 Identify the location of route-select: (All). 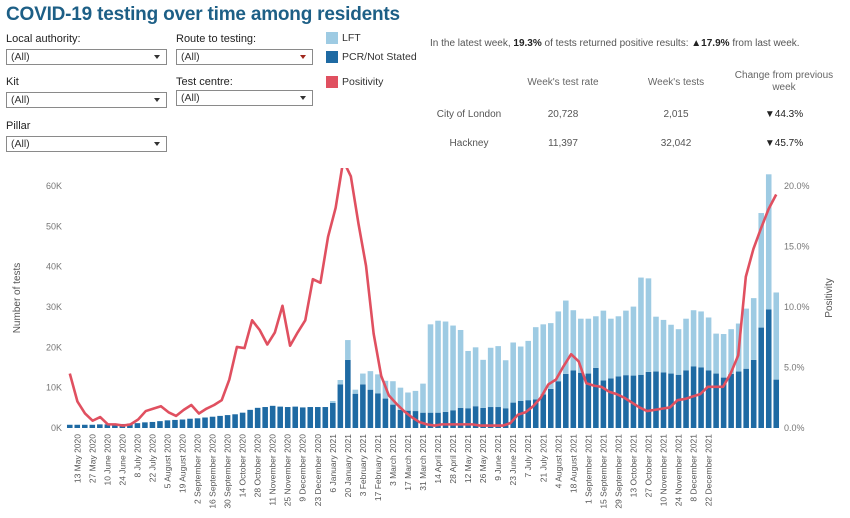
(244, 57).